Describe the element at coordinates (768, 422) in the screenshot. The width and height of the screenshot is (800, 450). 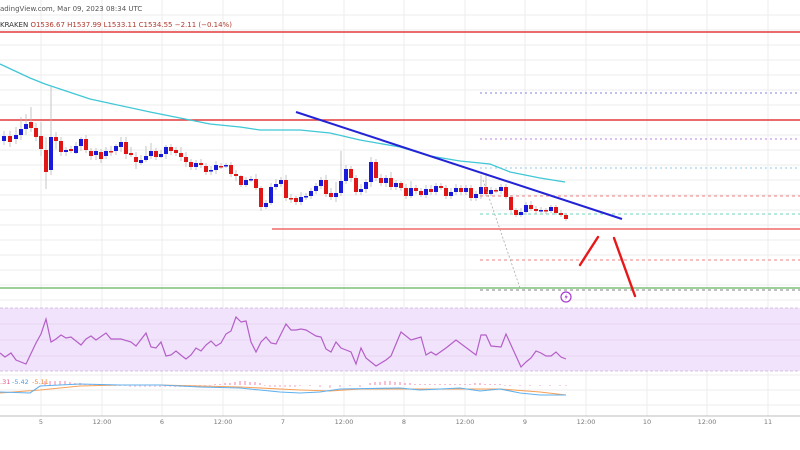
I see `time-tick-label: 11` at that location.